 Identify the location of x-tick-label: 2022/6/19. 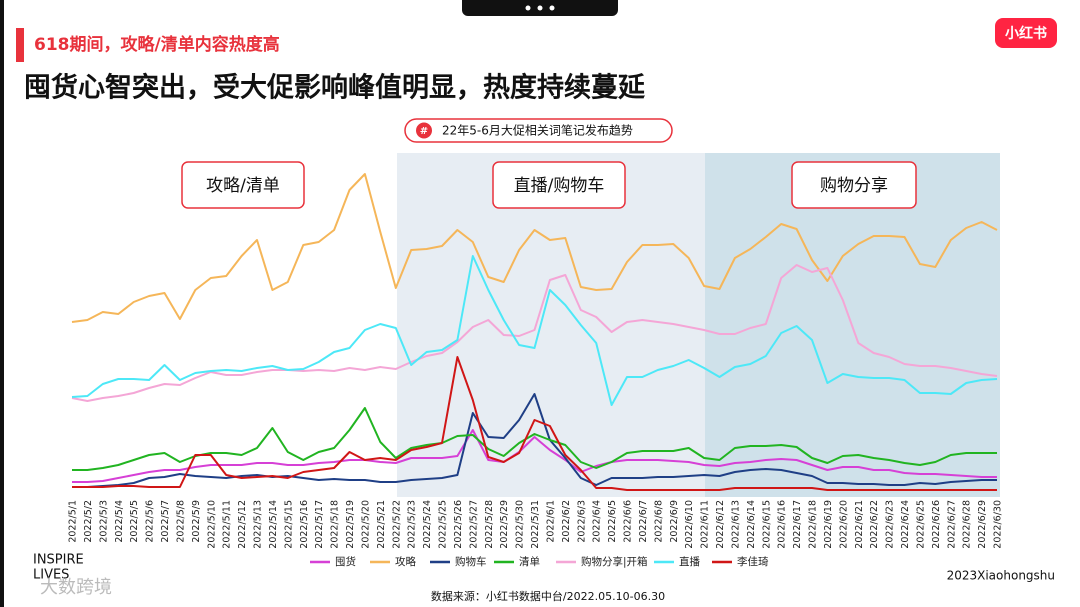
(828, 524).